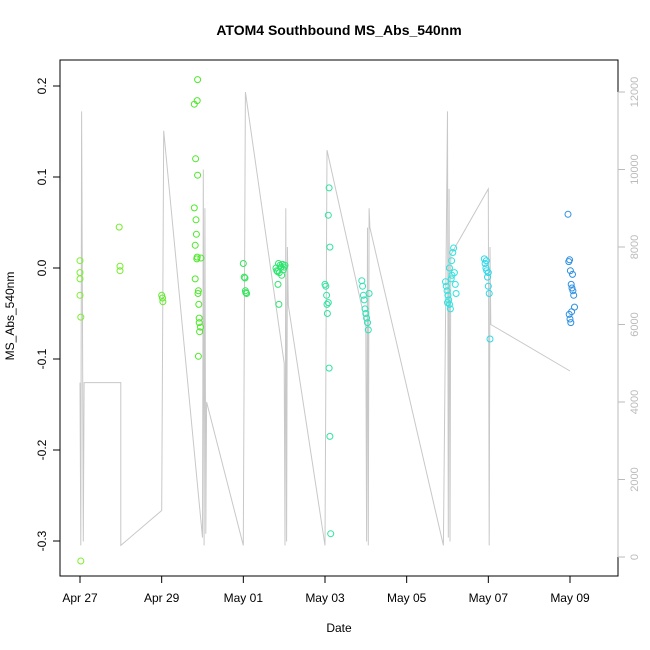 The image size is (650, 650). What do you see at coordinates (635, 324) in the screenshot?
I see `y2-tick-label: 6000` at bounding box center [635, 324].